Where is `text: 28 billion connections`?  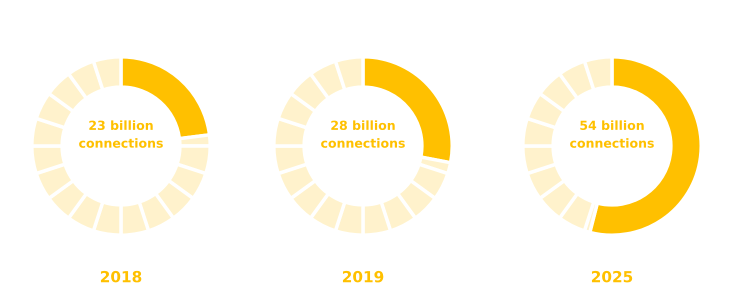 text: 28 billion connections is located at coordinates (363, 134).